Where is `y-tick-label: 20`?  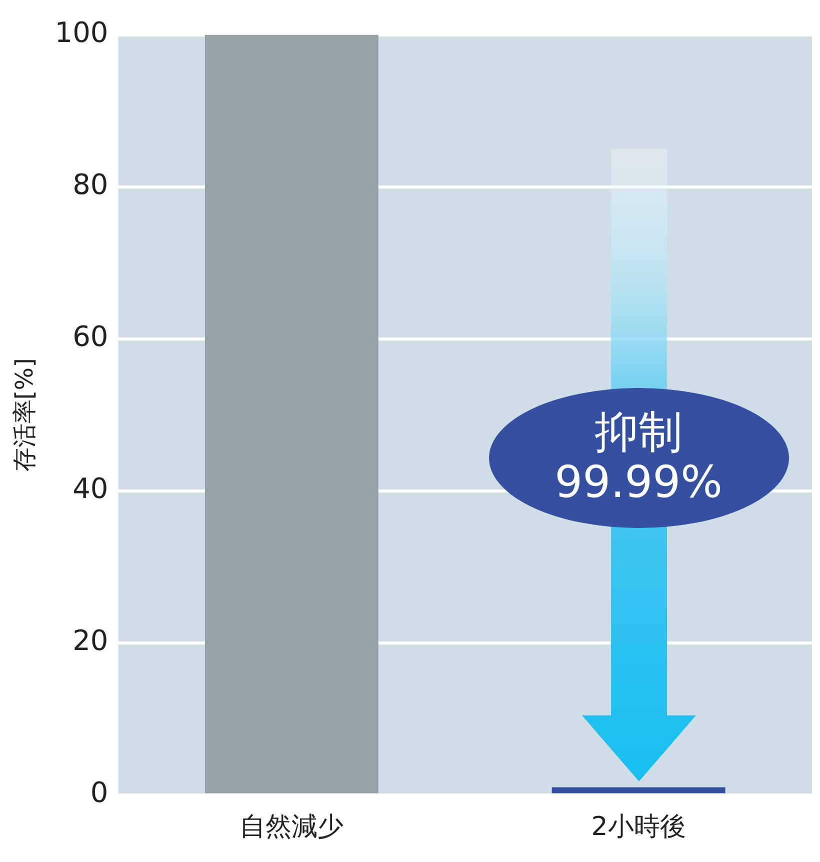
y-tick-label: 20 is located at coordinates (90, 641).